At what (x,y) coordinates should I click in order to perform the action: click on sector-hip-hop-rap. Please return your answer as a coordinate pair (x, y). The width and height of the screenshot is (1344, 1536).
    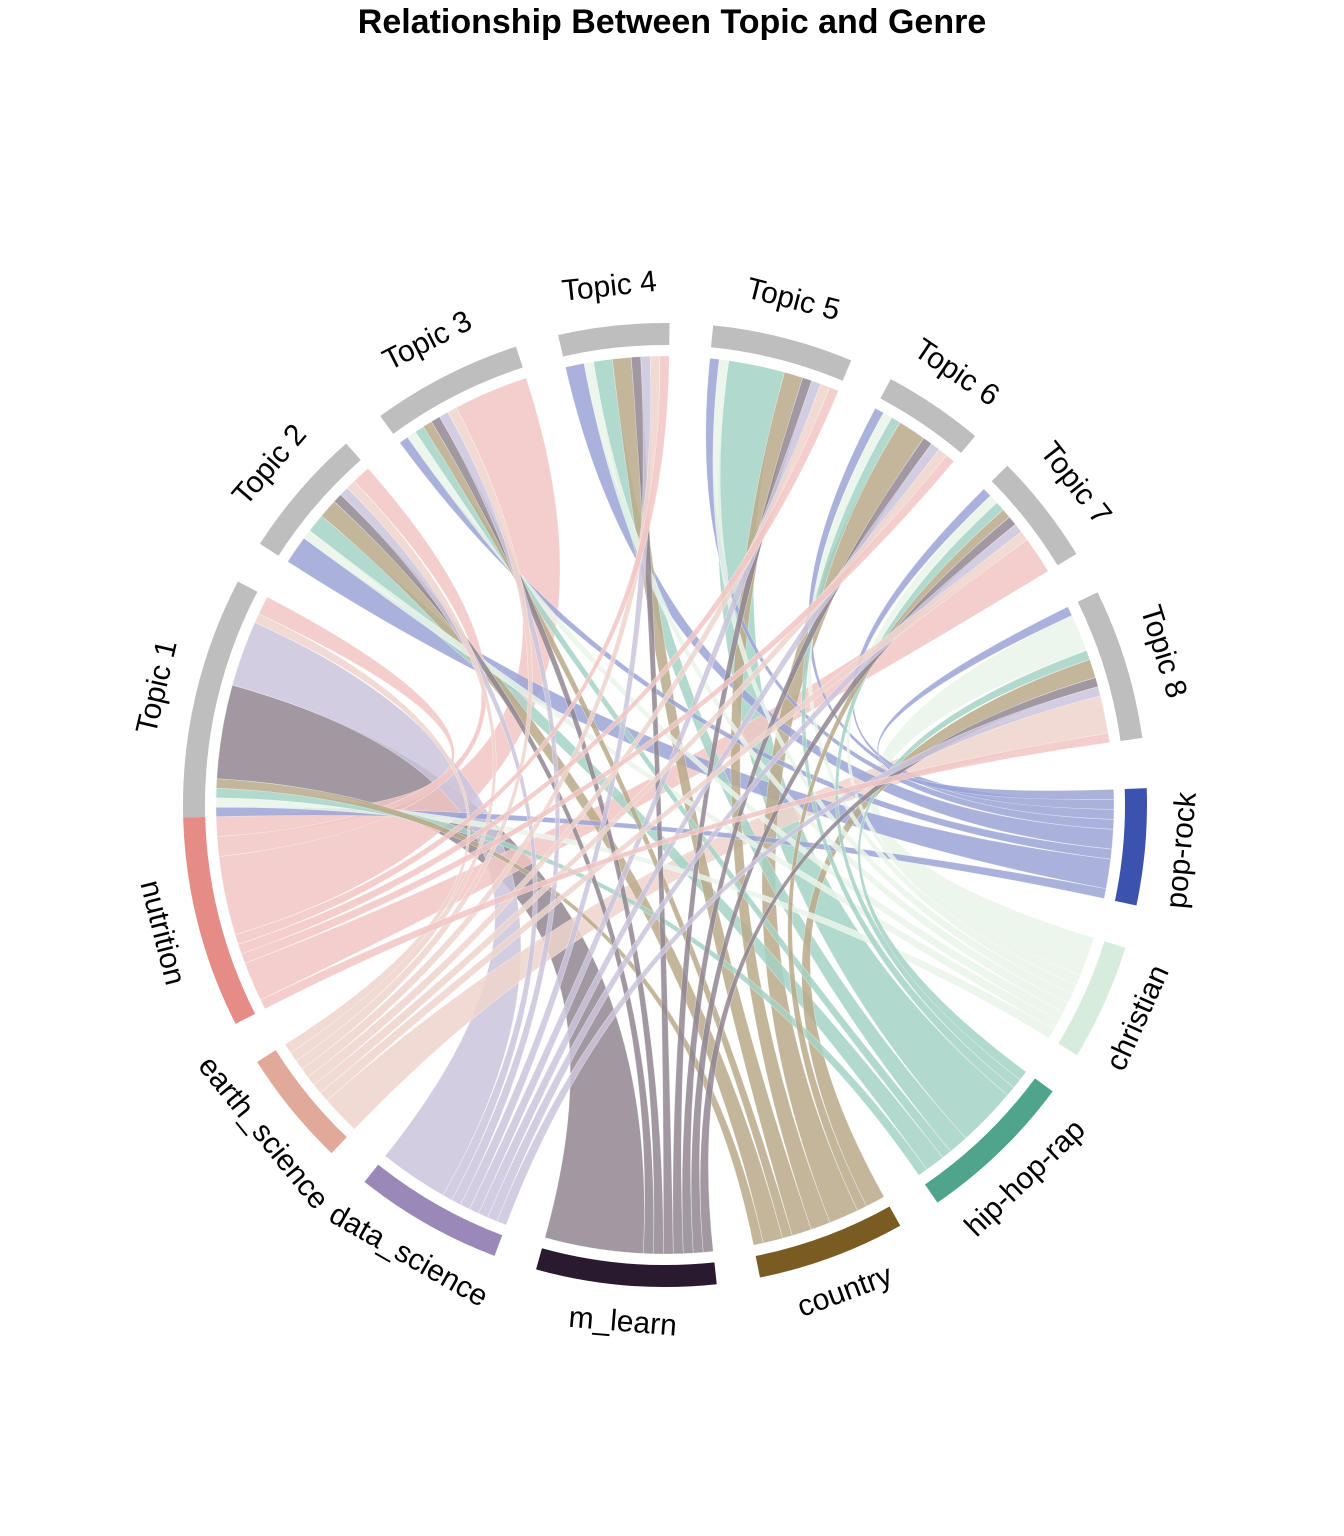
    Looking at the image, I should click on (988, 1140).